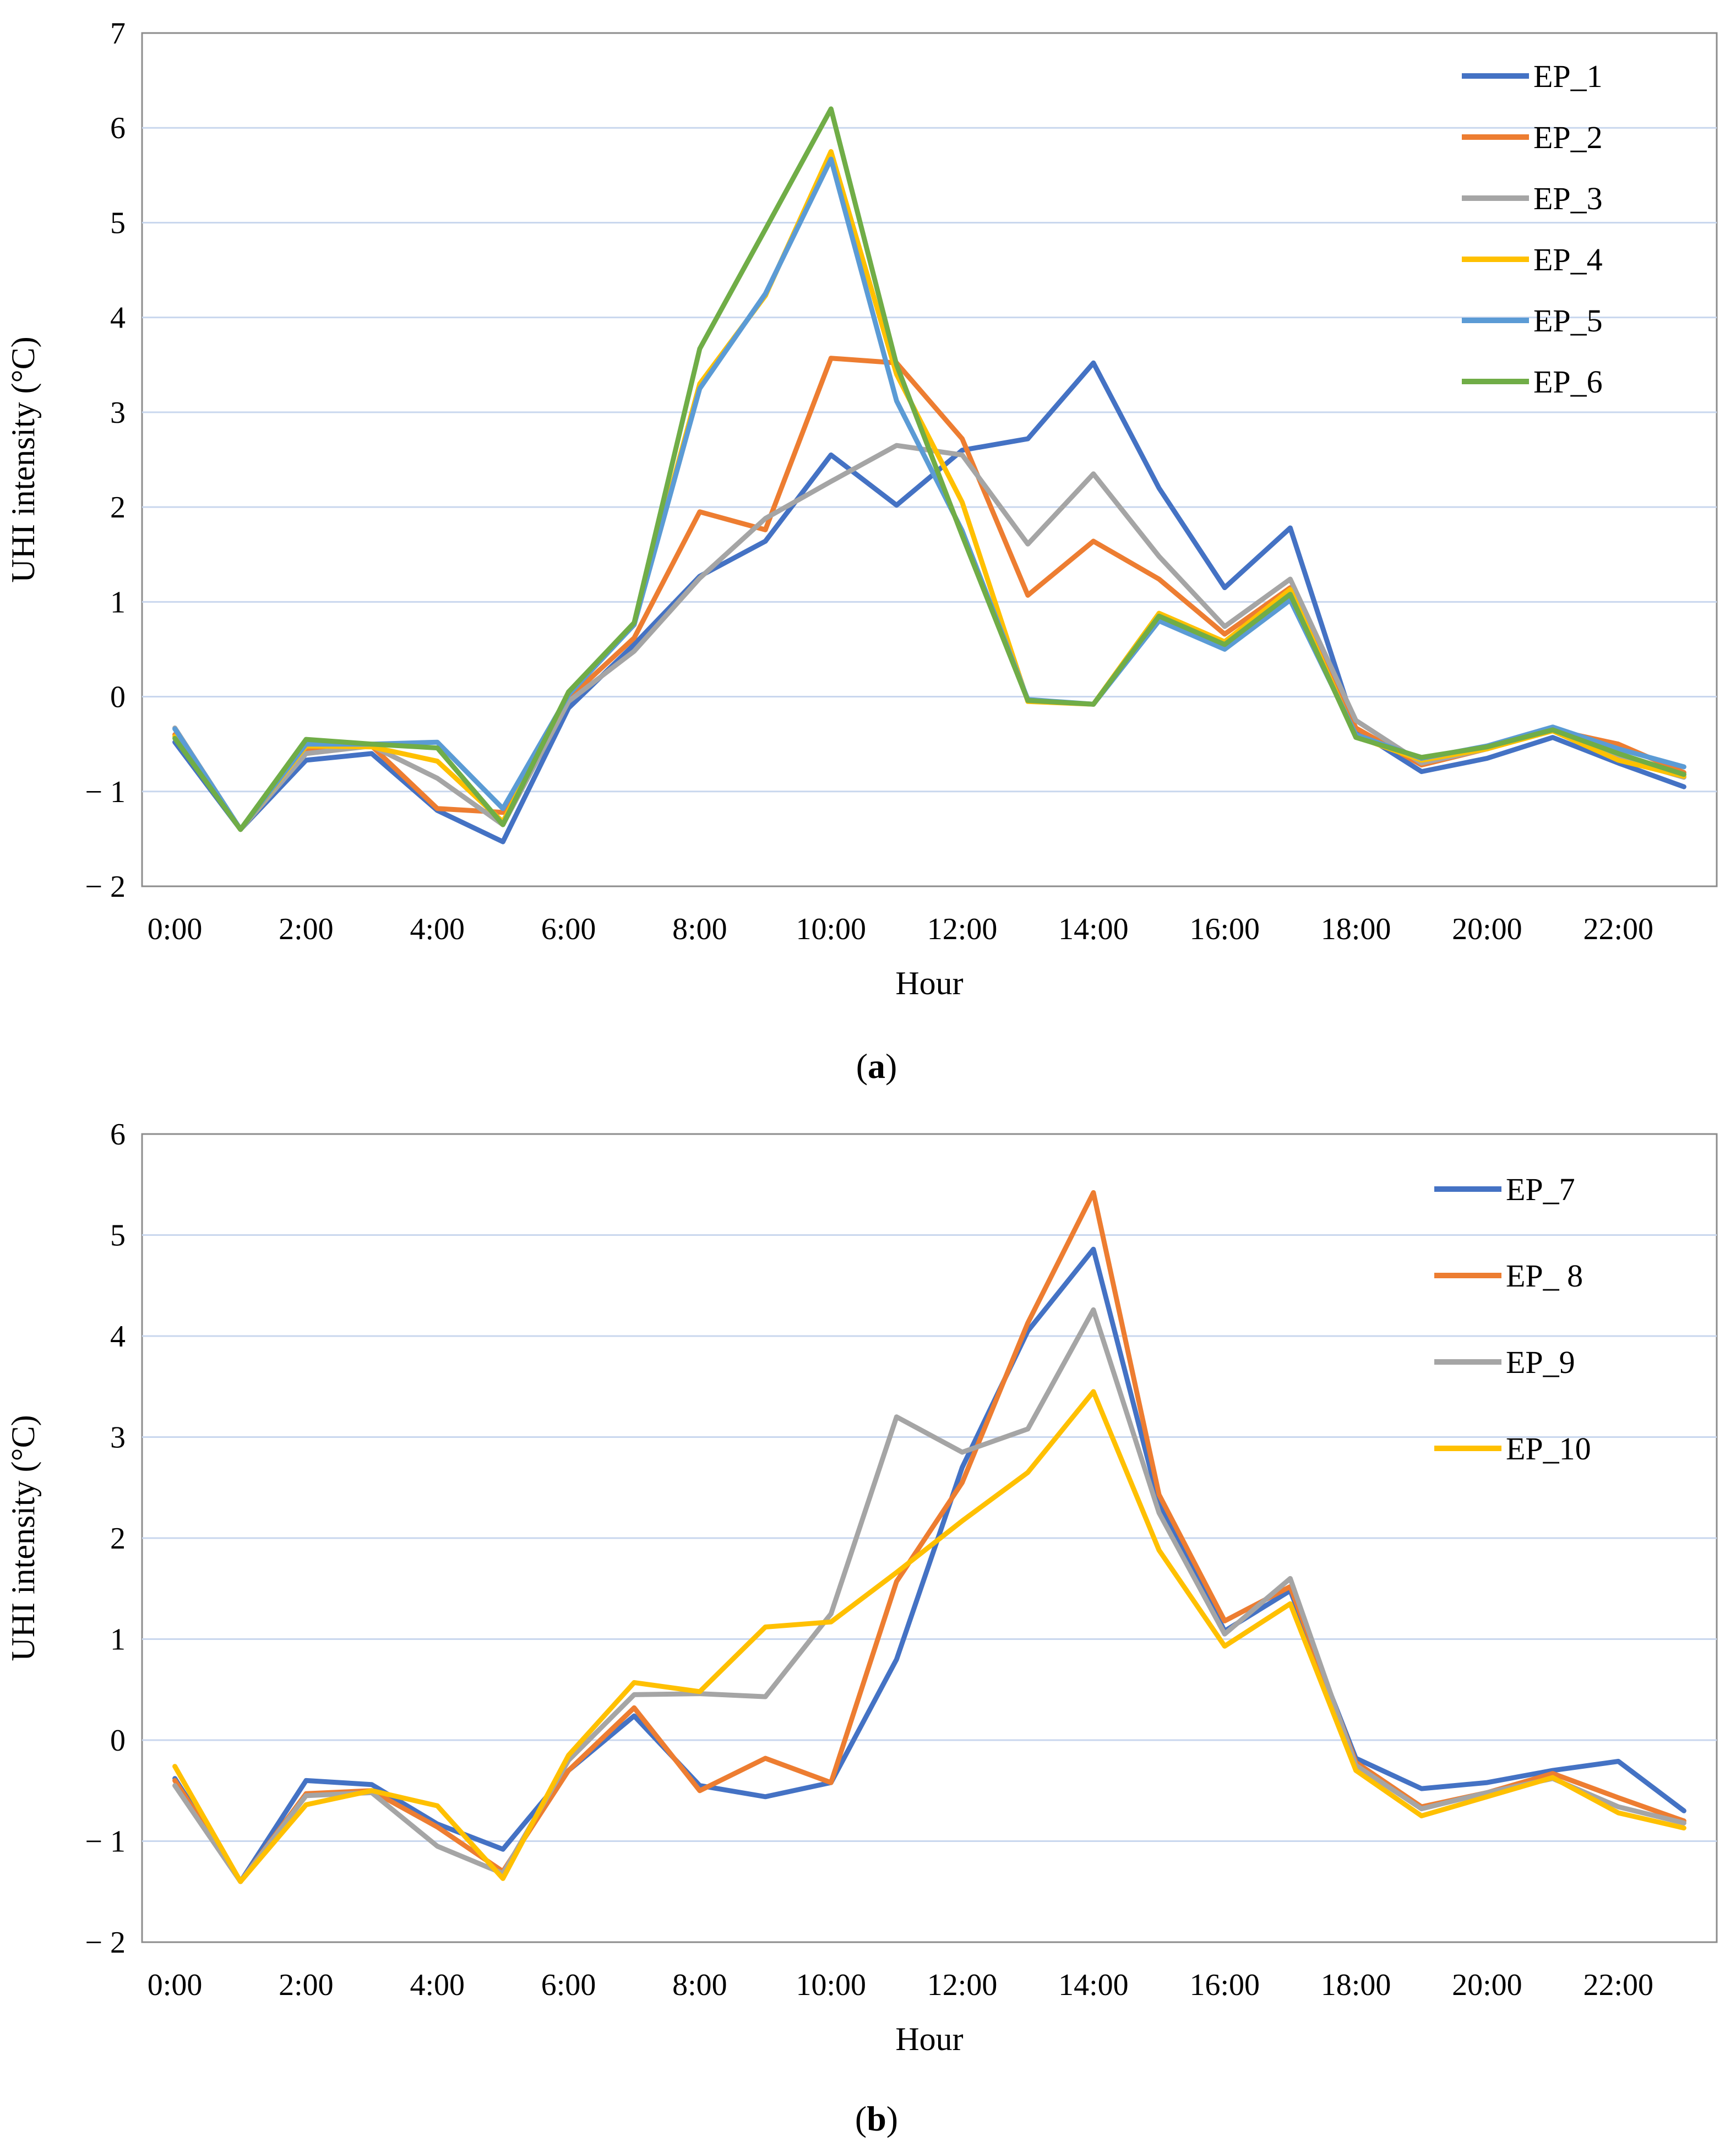 This screenshot has height=2153, width=1736. I want to click on panel-b-y-tick-label: 1, so click(118, 1640).